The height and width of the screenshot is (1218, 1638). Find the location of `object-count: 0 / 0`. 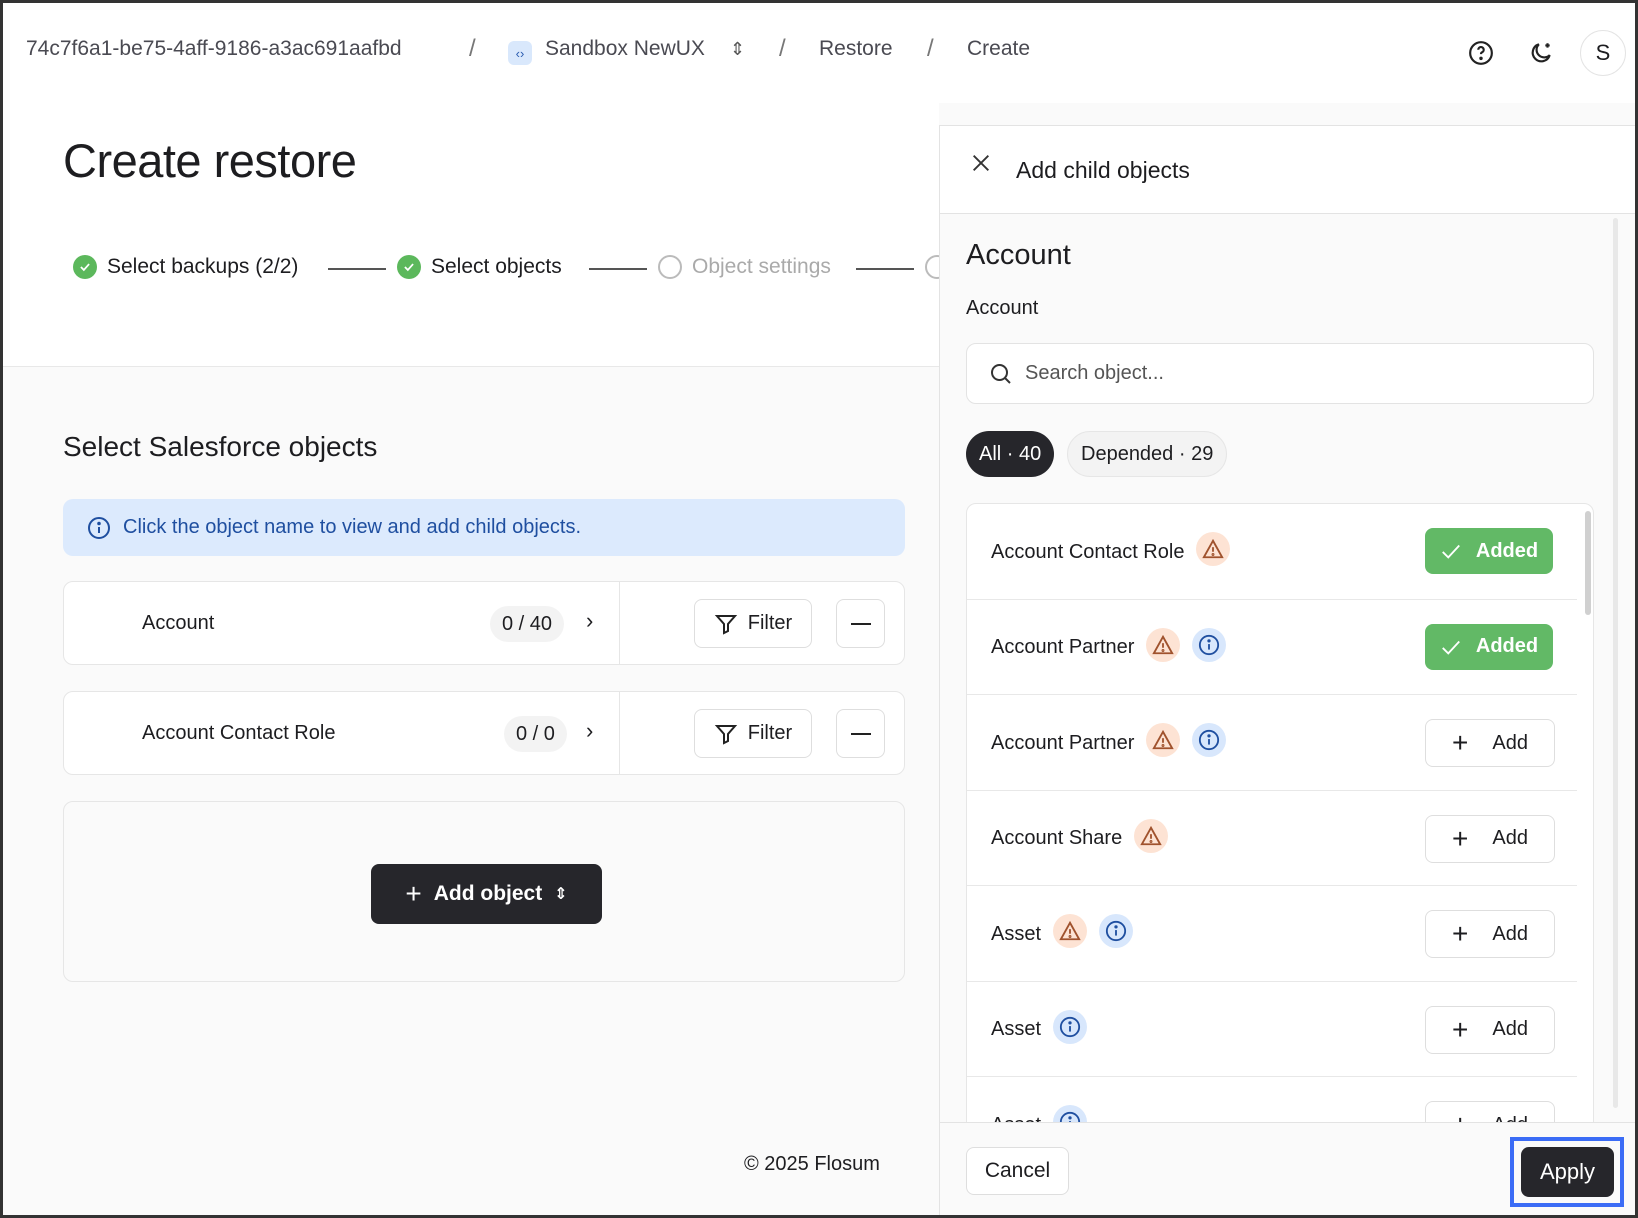

object-count: 0 / 0 is located at coordinates (535, 734).